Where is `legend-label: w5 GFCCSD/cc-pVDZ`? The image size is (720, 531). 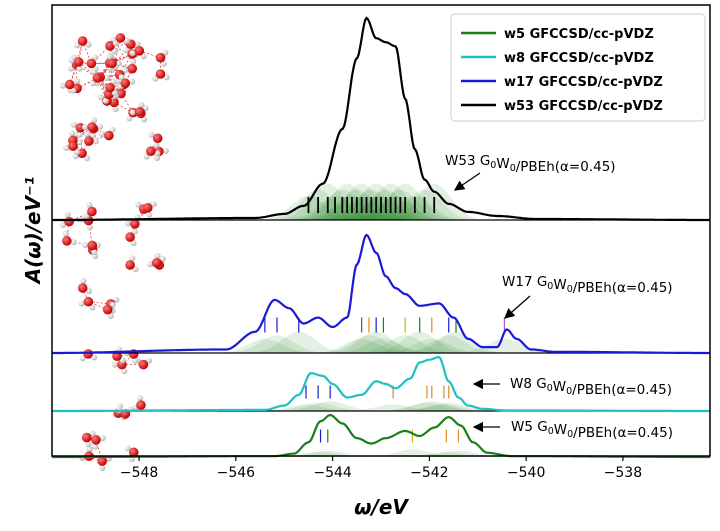 legend-label: w5 GFCCSD/cc-pVDZ is located at coordinates (579, 34).